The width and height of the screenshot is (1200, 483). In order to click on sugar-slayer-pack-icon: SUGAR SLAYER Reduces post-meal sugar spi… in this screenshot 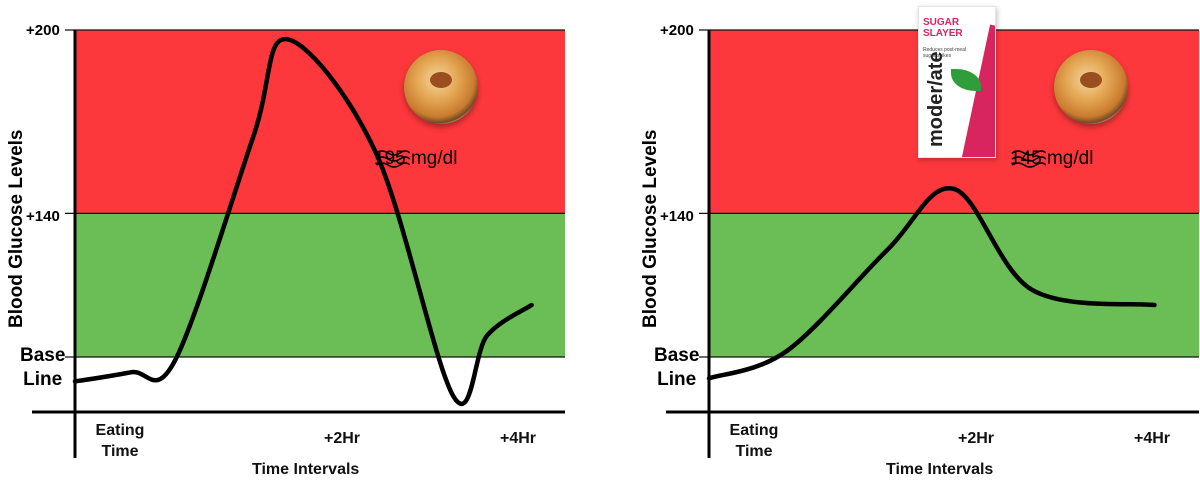, I will do `click(957, 82)`.